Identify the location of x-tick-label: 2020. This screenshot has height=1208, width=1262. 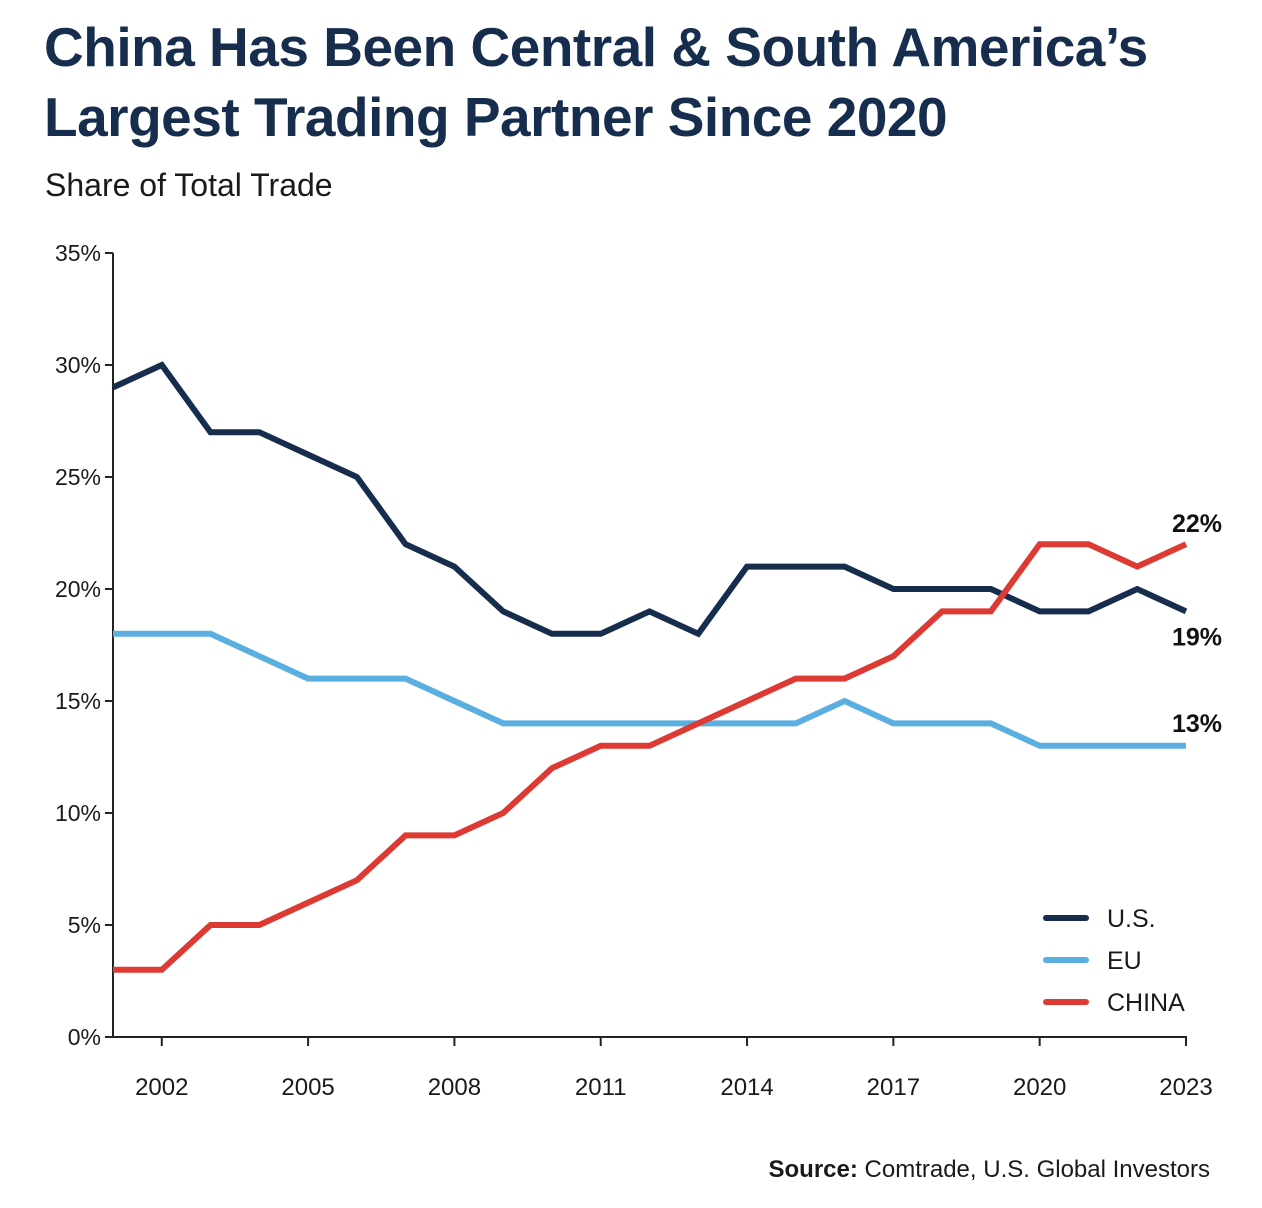
(1039, 1087).